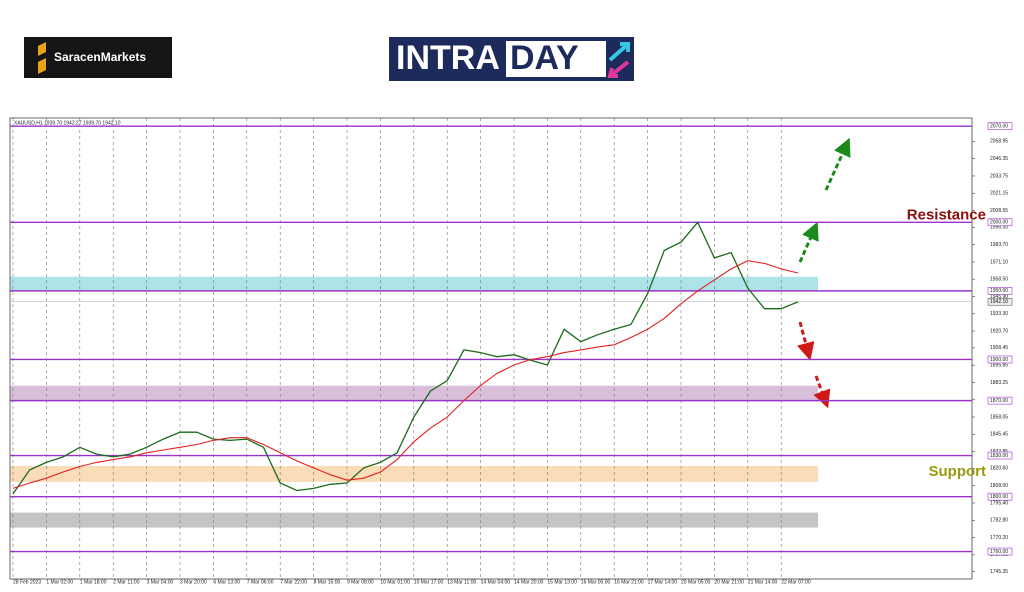 The height and width of the screenshot is (592, 1024). Describe the element at coordinates (619, 52) in the screenshot. I see `banner-arrow-up` at that location.